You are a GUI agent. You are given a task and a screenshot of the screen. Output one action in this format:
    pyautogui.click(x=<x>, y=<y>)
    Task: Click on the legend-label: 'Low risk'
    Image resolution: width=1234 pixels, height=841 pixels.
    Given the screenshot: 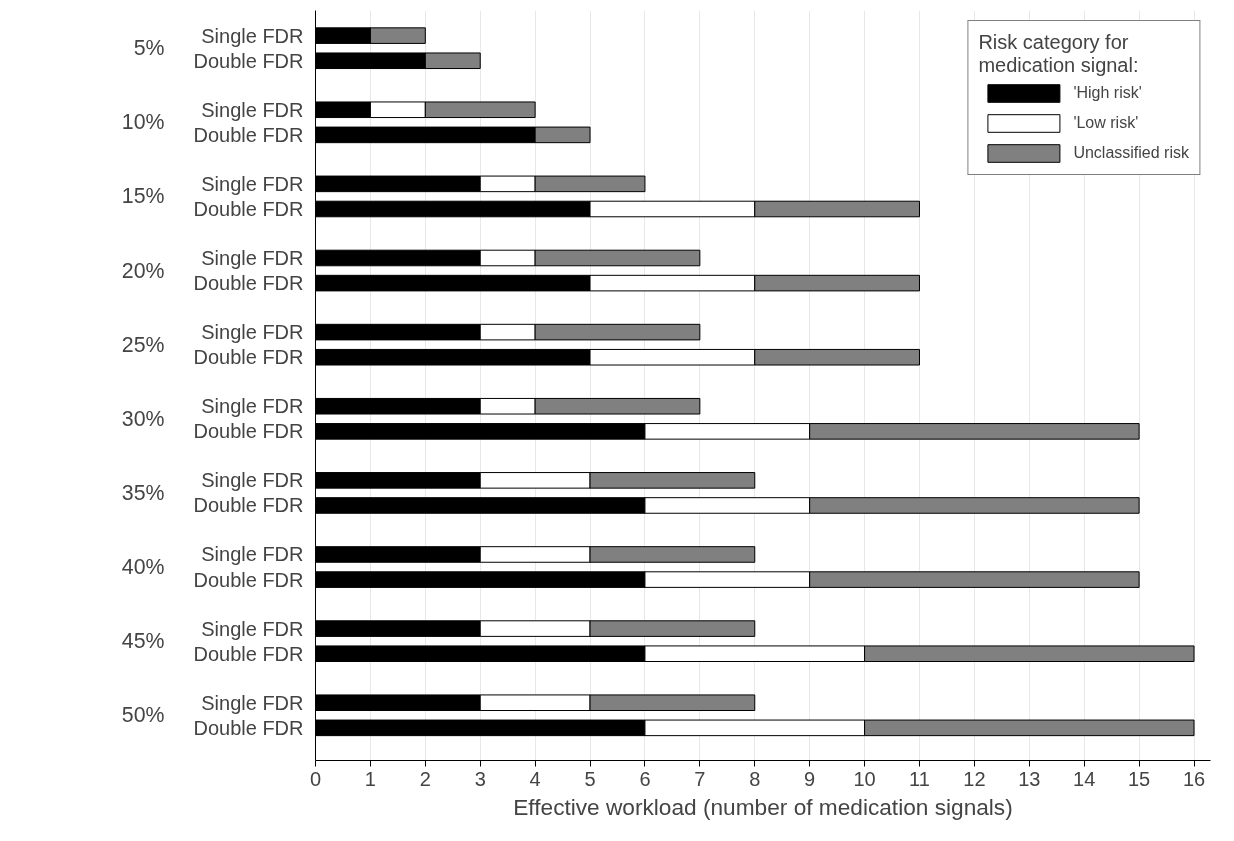 What is the action you would take?
    pyautogui.click(x=1106, y=123)
    